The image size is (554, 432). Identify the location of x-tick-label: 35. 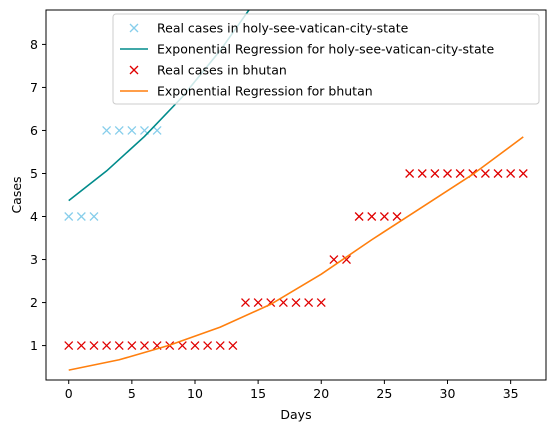
(511, 393).